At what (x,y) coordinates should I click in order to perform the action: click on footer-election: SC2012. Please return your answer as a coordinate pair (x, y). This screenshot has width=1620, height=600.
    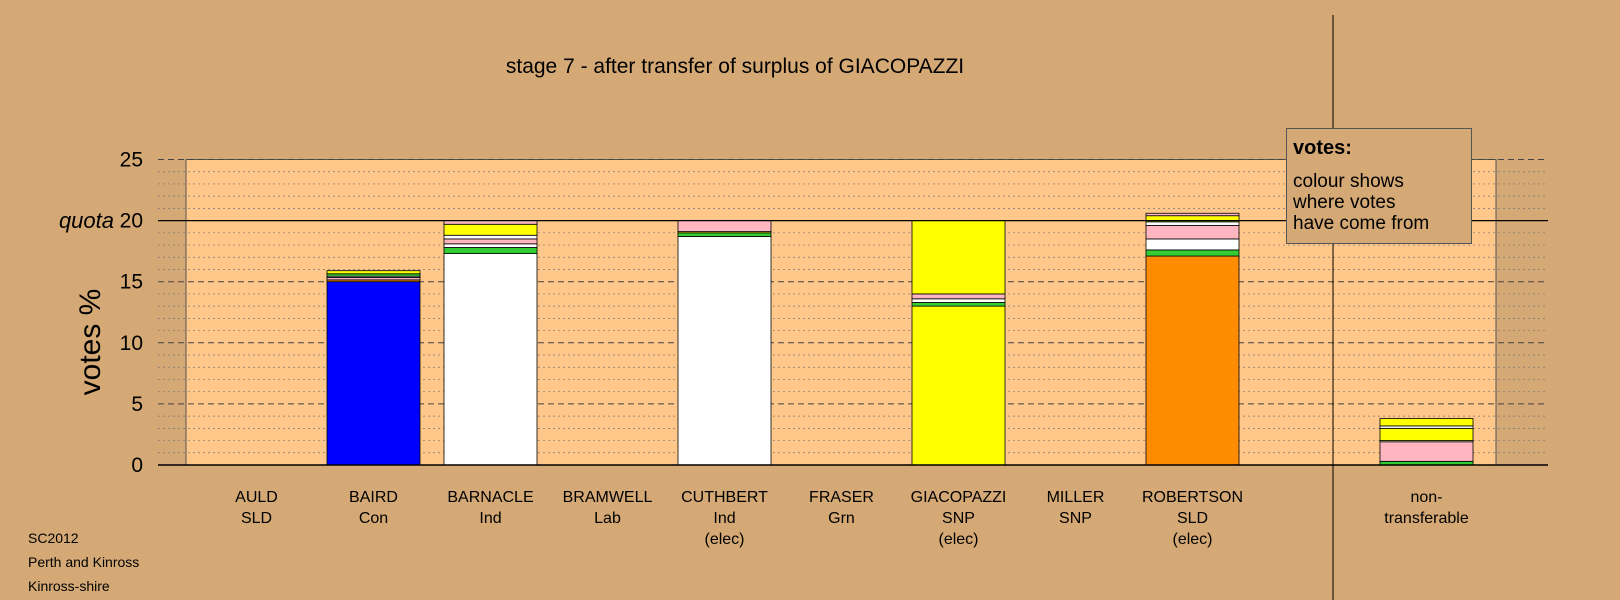
    Looking at the image, I should click on (53, 538).